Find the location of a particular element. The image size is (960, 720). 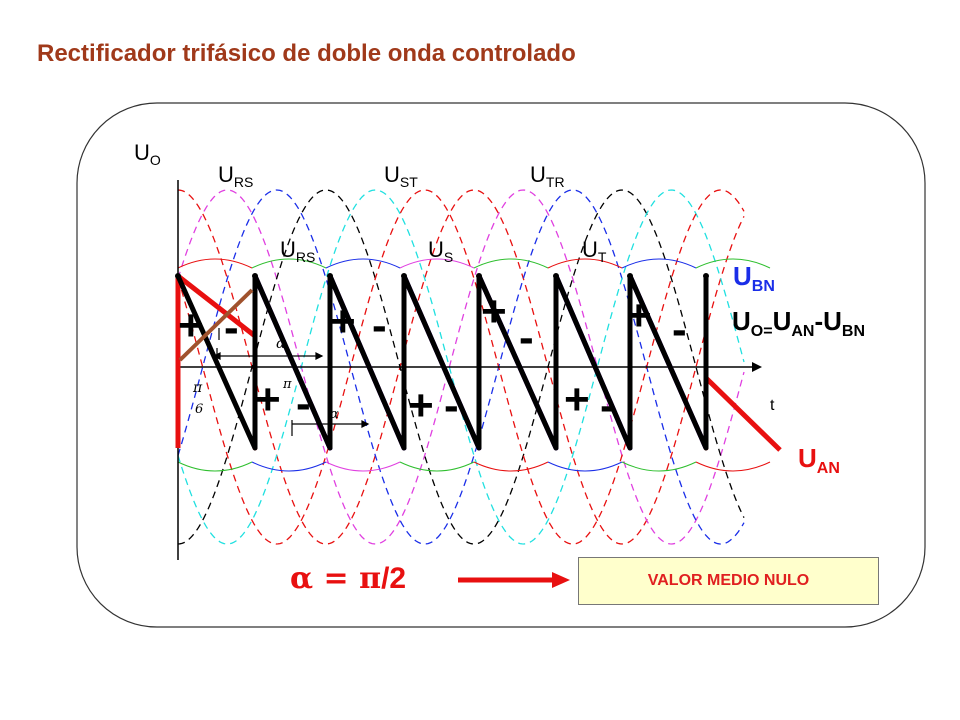

label-uan: UAN is located at coordinates (819, 460).